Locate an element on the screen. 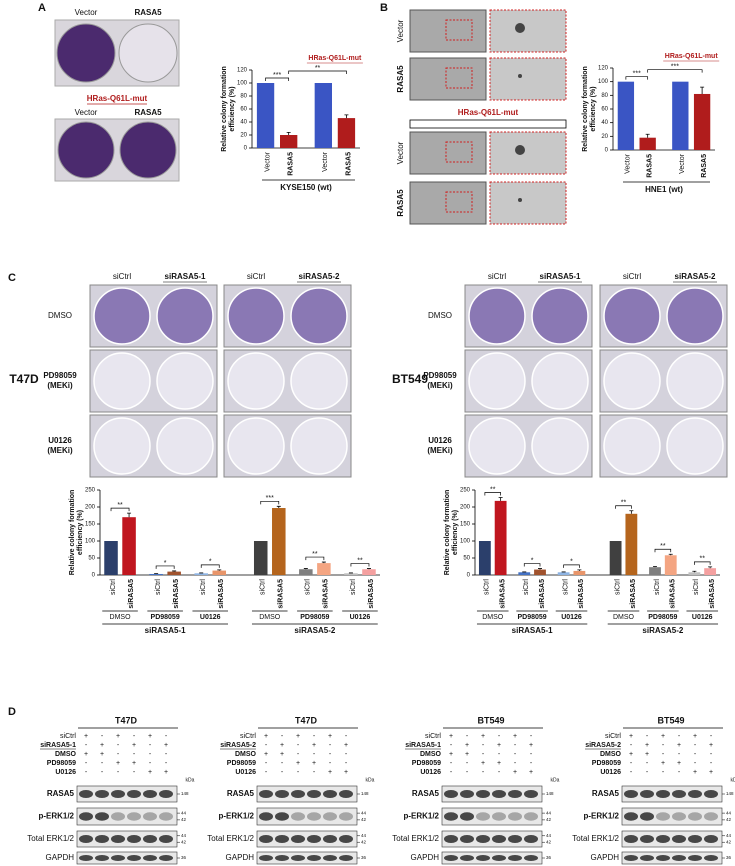 Image resolution: width=735 pixels, height=866 pixels. condition-label: siRASA5-2 is located at coordinates (603, 745).